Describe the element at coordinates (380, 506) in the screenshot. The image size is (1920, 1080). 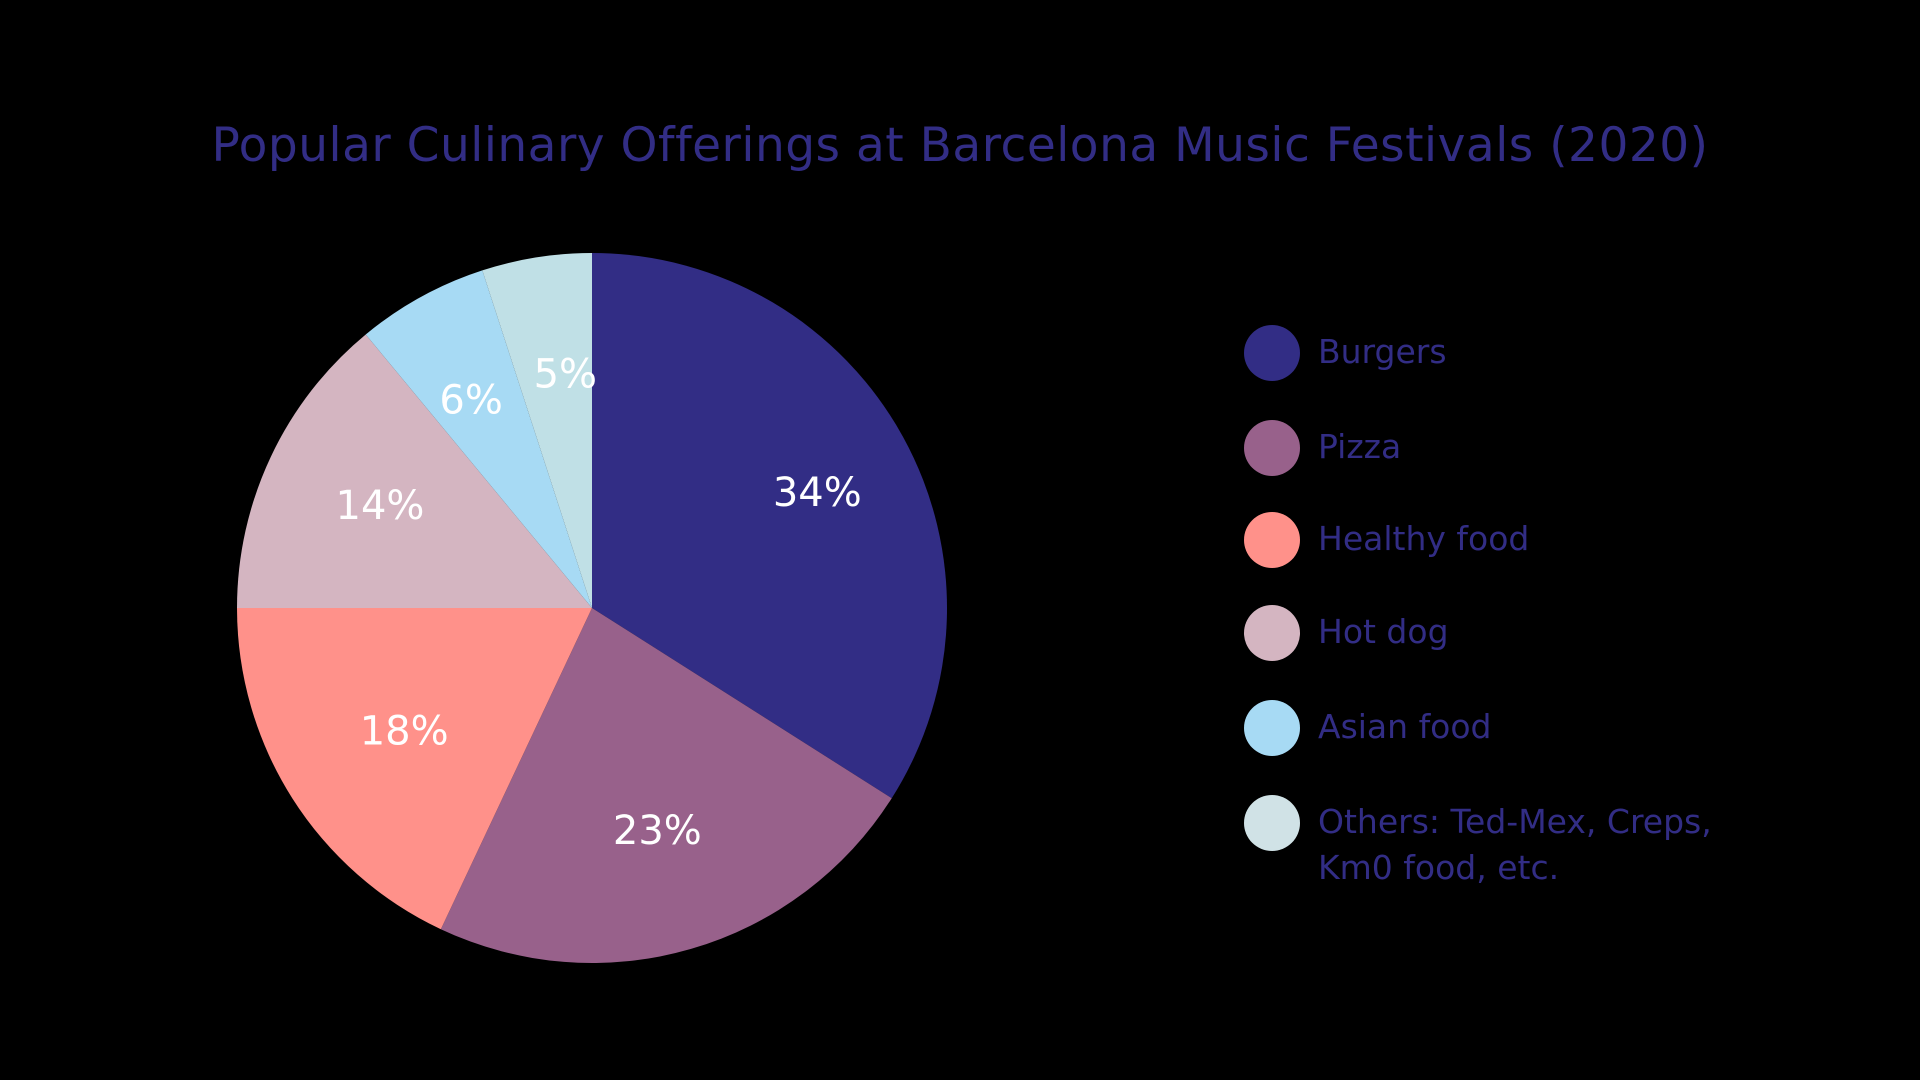
I see `slice-data-label: 14%` at that location.